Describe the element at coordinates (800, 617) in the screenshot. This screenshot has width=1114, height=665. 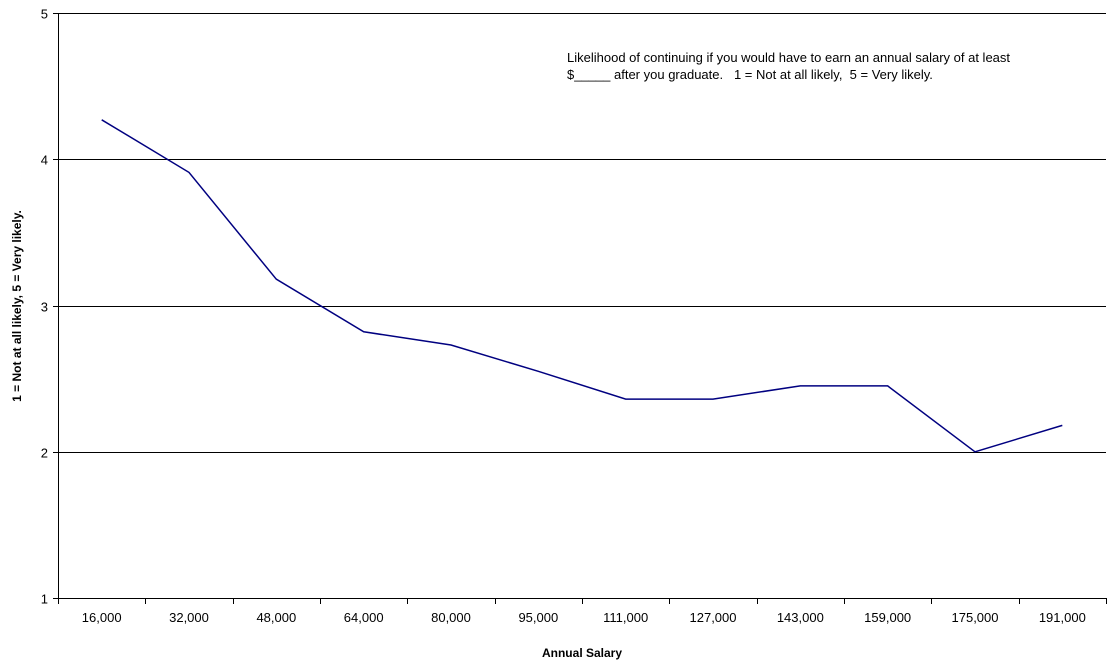
I see `x-tick-label: 143,000` at that location.